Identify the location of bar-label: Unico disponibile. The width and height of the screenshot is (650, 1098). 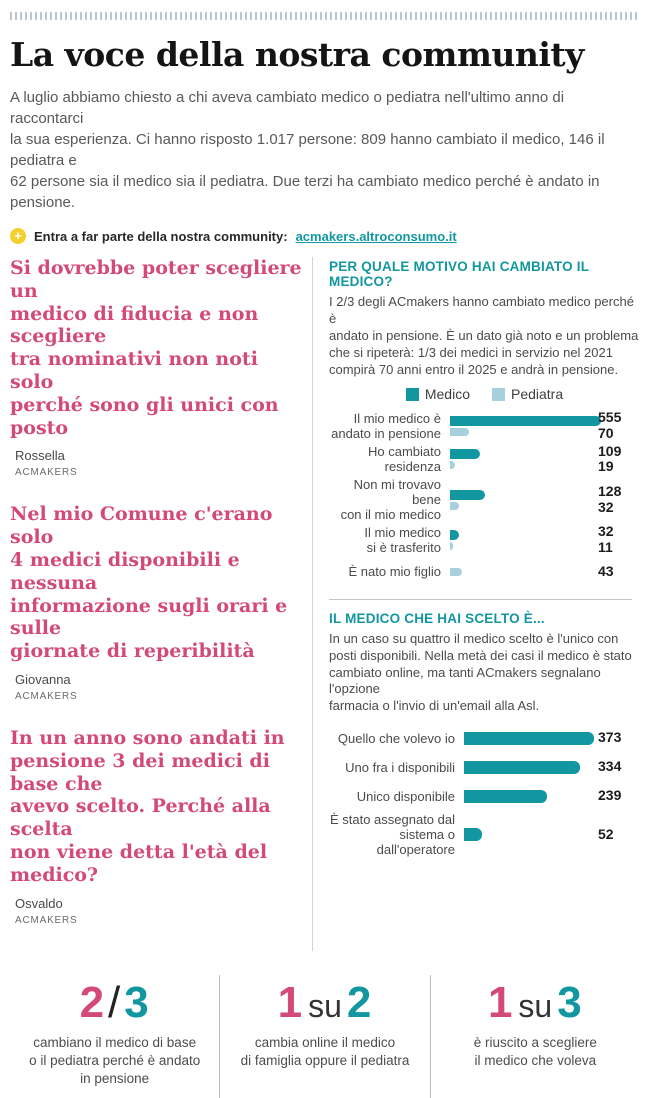
(405, 796).